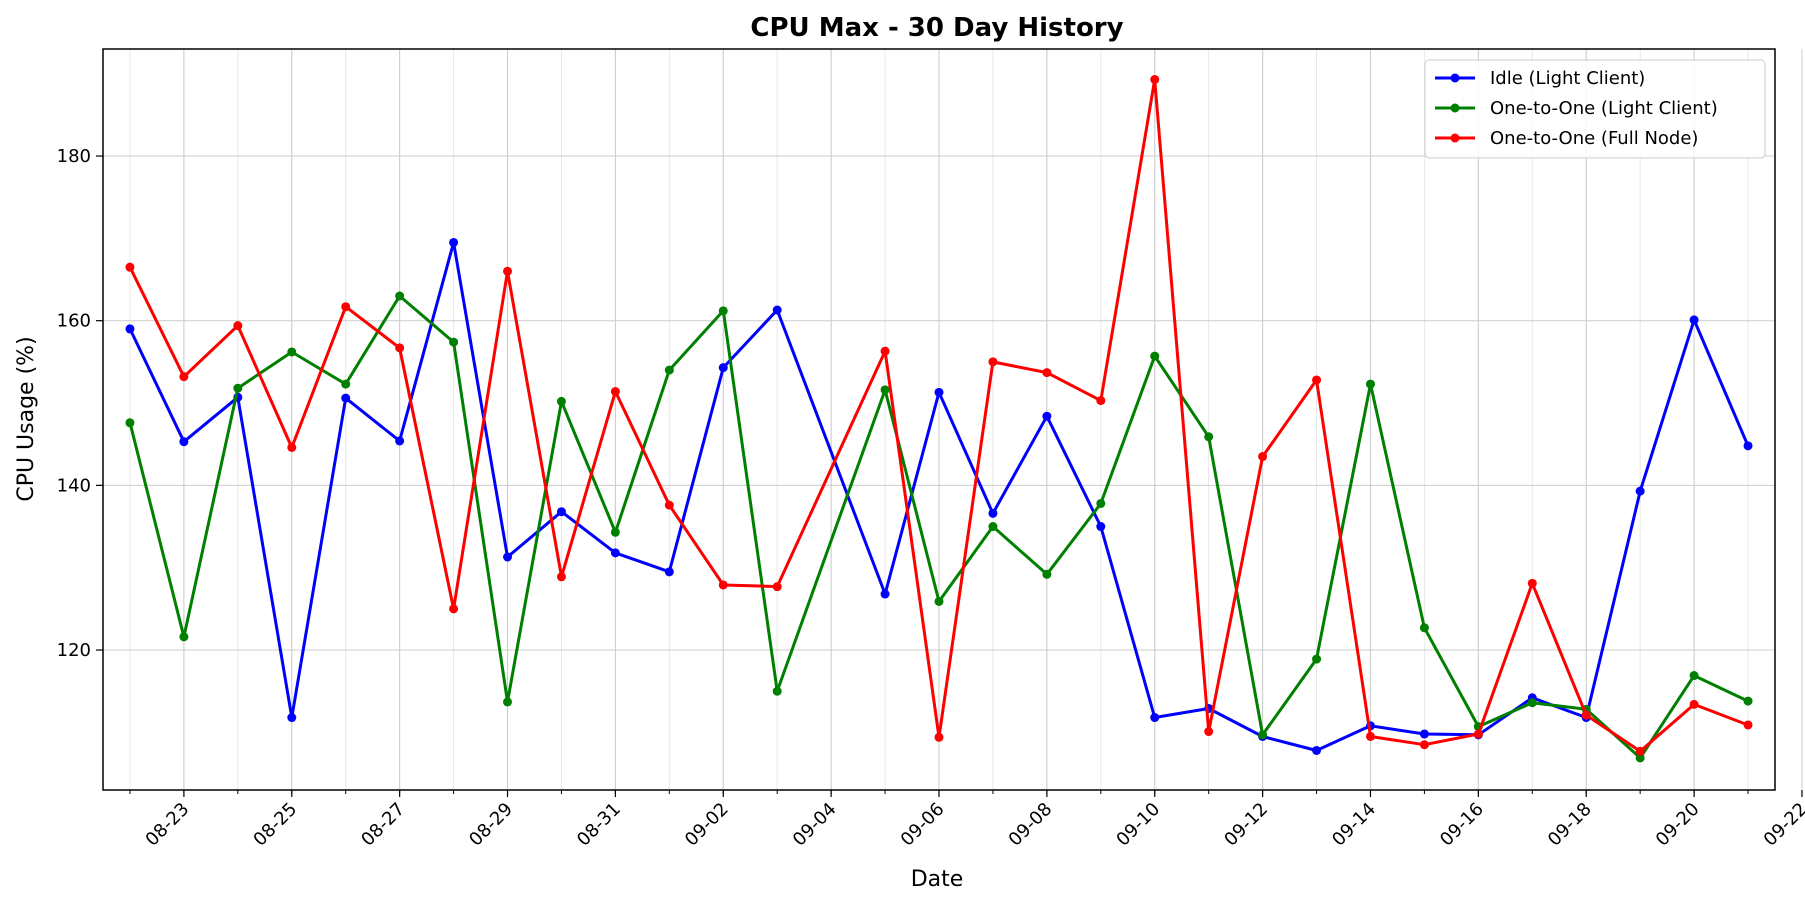 The image size is (1805, 905). What do you see at coordinates (74, 485) in the screenshot?
I see `y-tick-label: 140` at bounding box center [74, 485].